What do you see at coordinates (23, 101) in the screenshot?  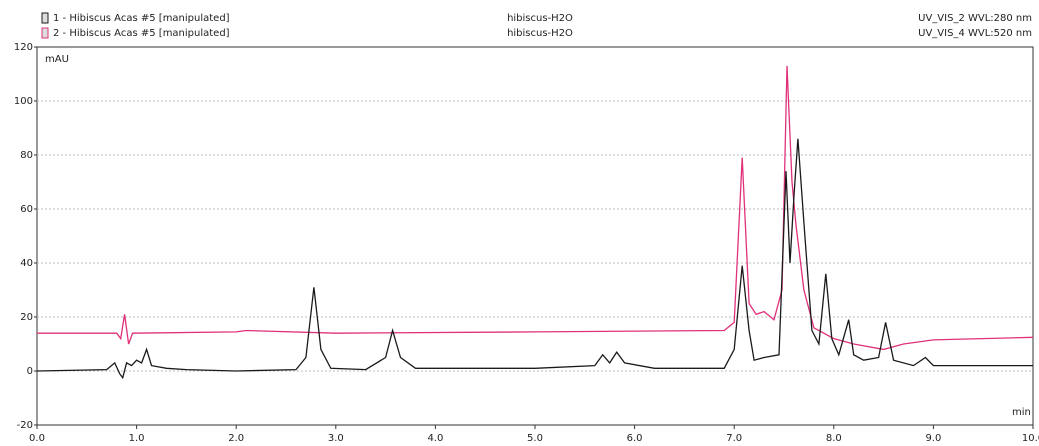 I see `y-tick-label: 100` at bounding box center [23, 101].